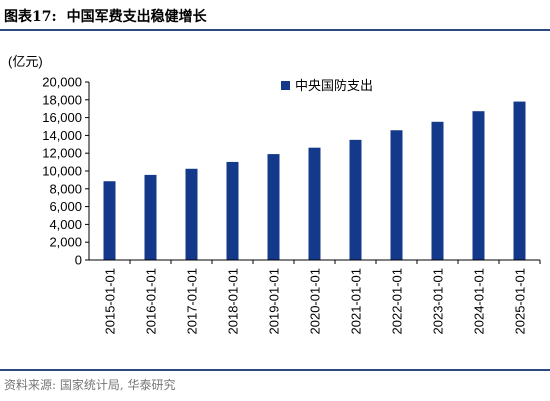 The image size is (550, 401). Describe the element at coordinates (62, 117) in the screenshot. I see `y-tick-label: 16,000` at that location.